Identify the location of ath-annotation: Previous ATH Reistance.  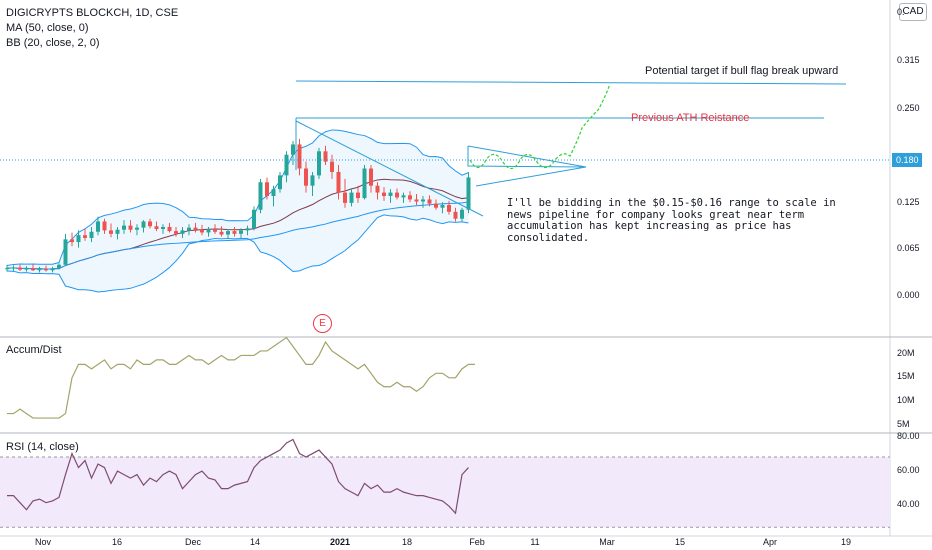
(690, 118).